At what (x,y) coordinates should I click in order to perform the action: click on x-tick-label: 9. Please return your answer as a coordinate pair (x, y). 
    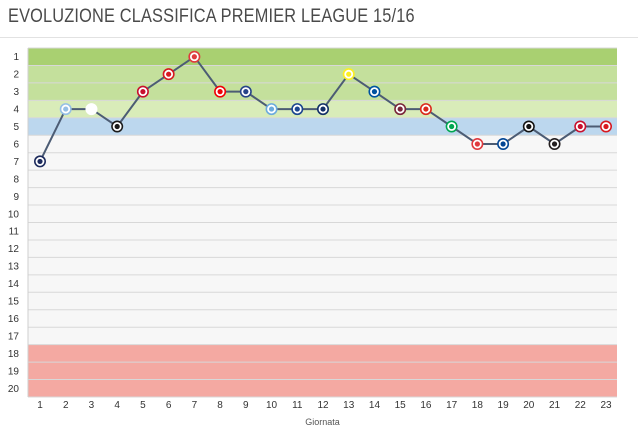
    Looking at the image, I should click on (246, 405).